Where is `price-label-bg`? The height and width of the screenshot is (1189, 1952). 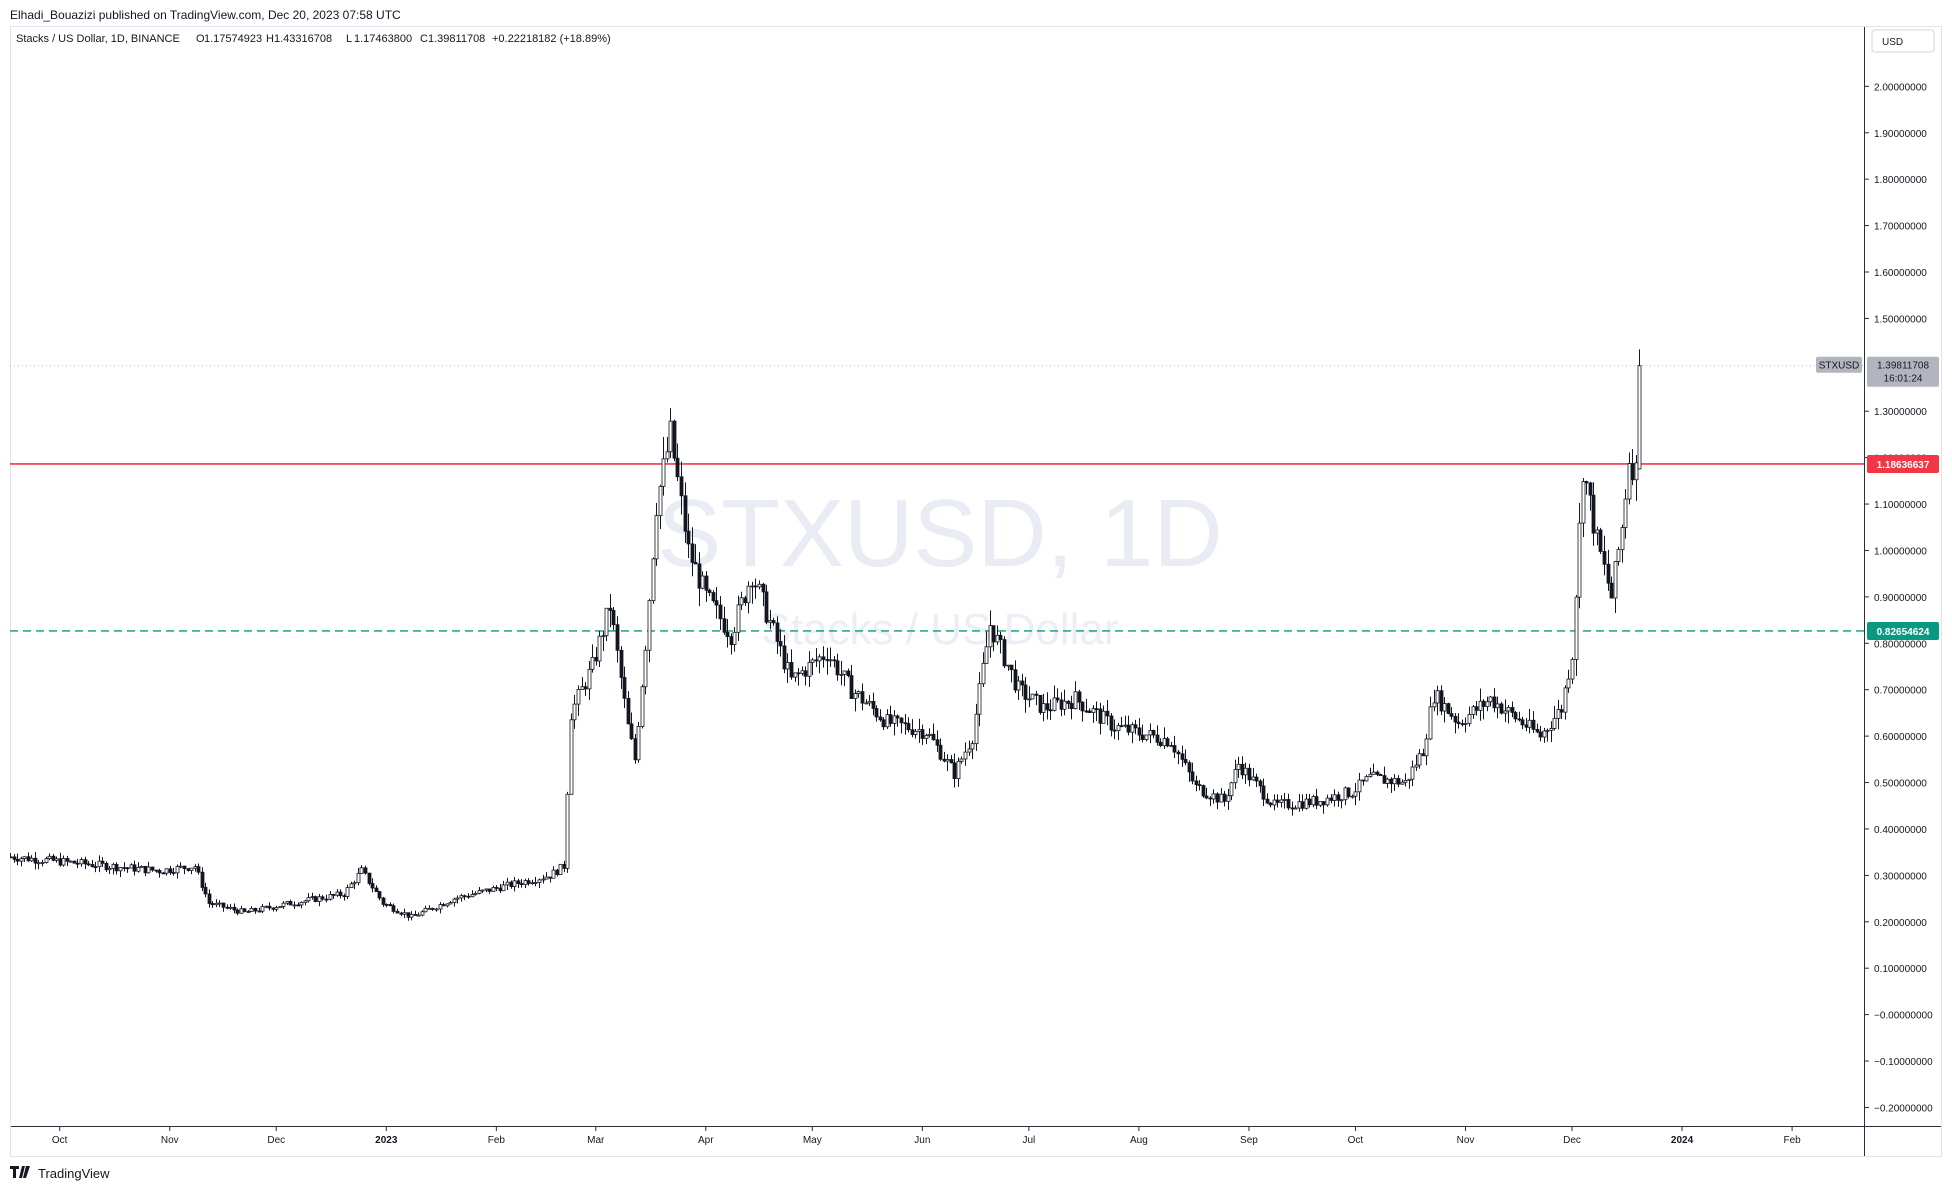 price-label-bg is located at coordinates (1903, 630).